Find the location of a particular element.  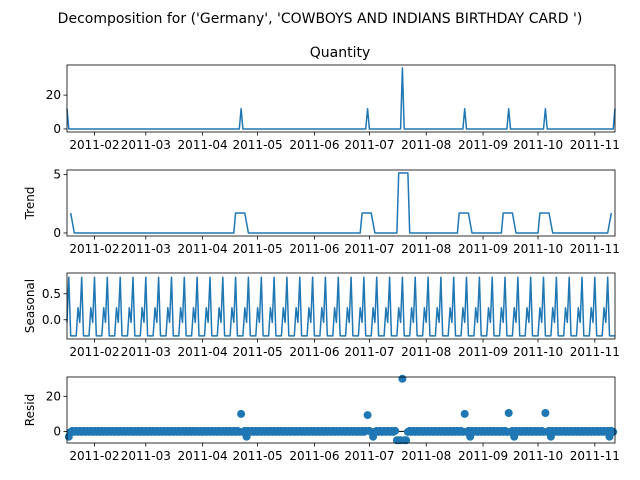

y-axis-label: Seasonal is located at coordinates (30, 306).